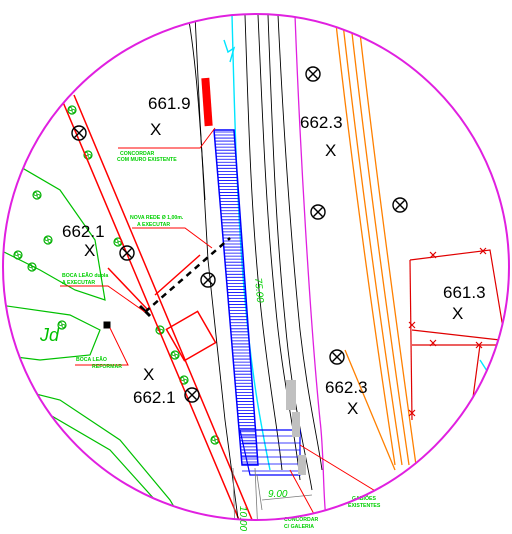 This screenshot has height=534, width=512. Describe the element at coordinates (296, 427) in the screenshot. I see `gabions` at that location.